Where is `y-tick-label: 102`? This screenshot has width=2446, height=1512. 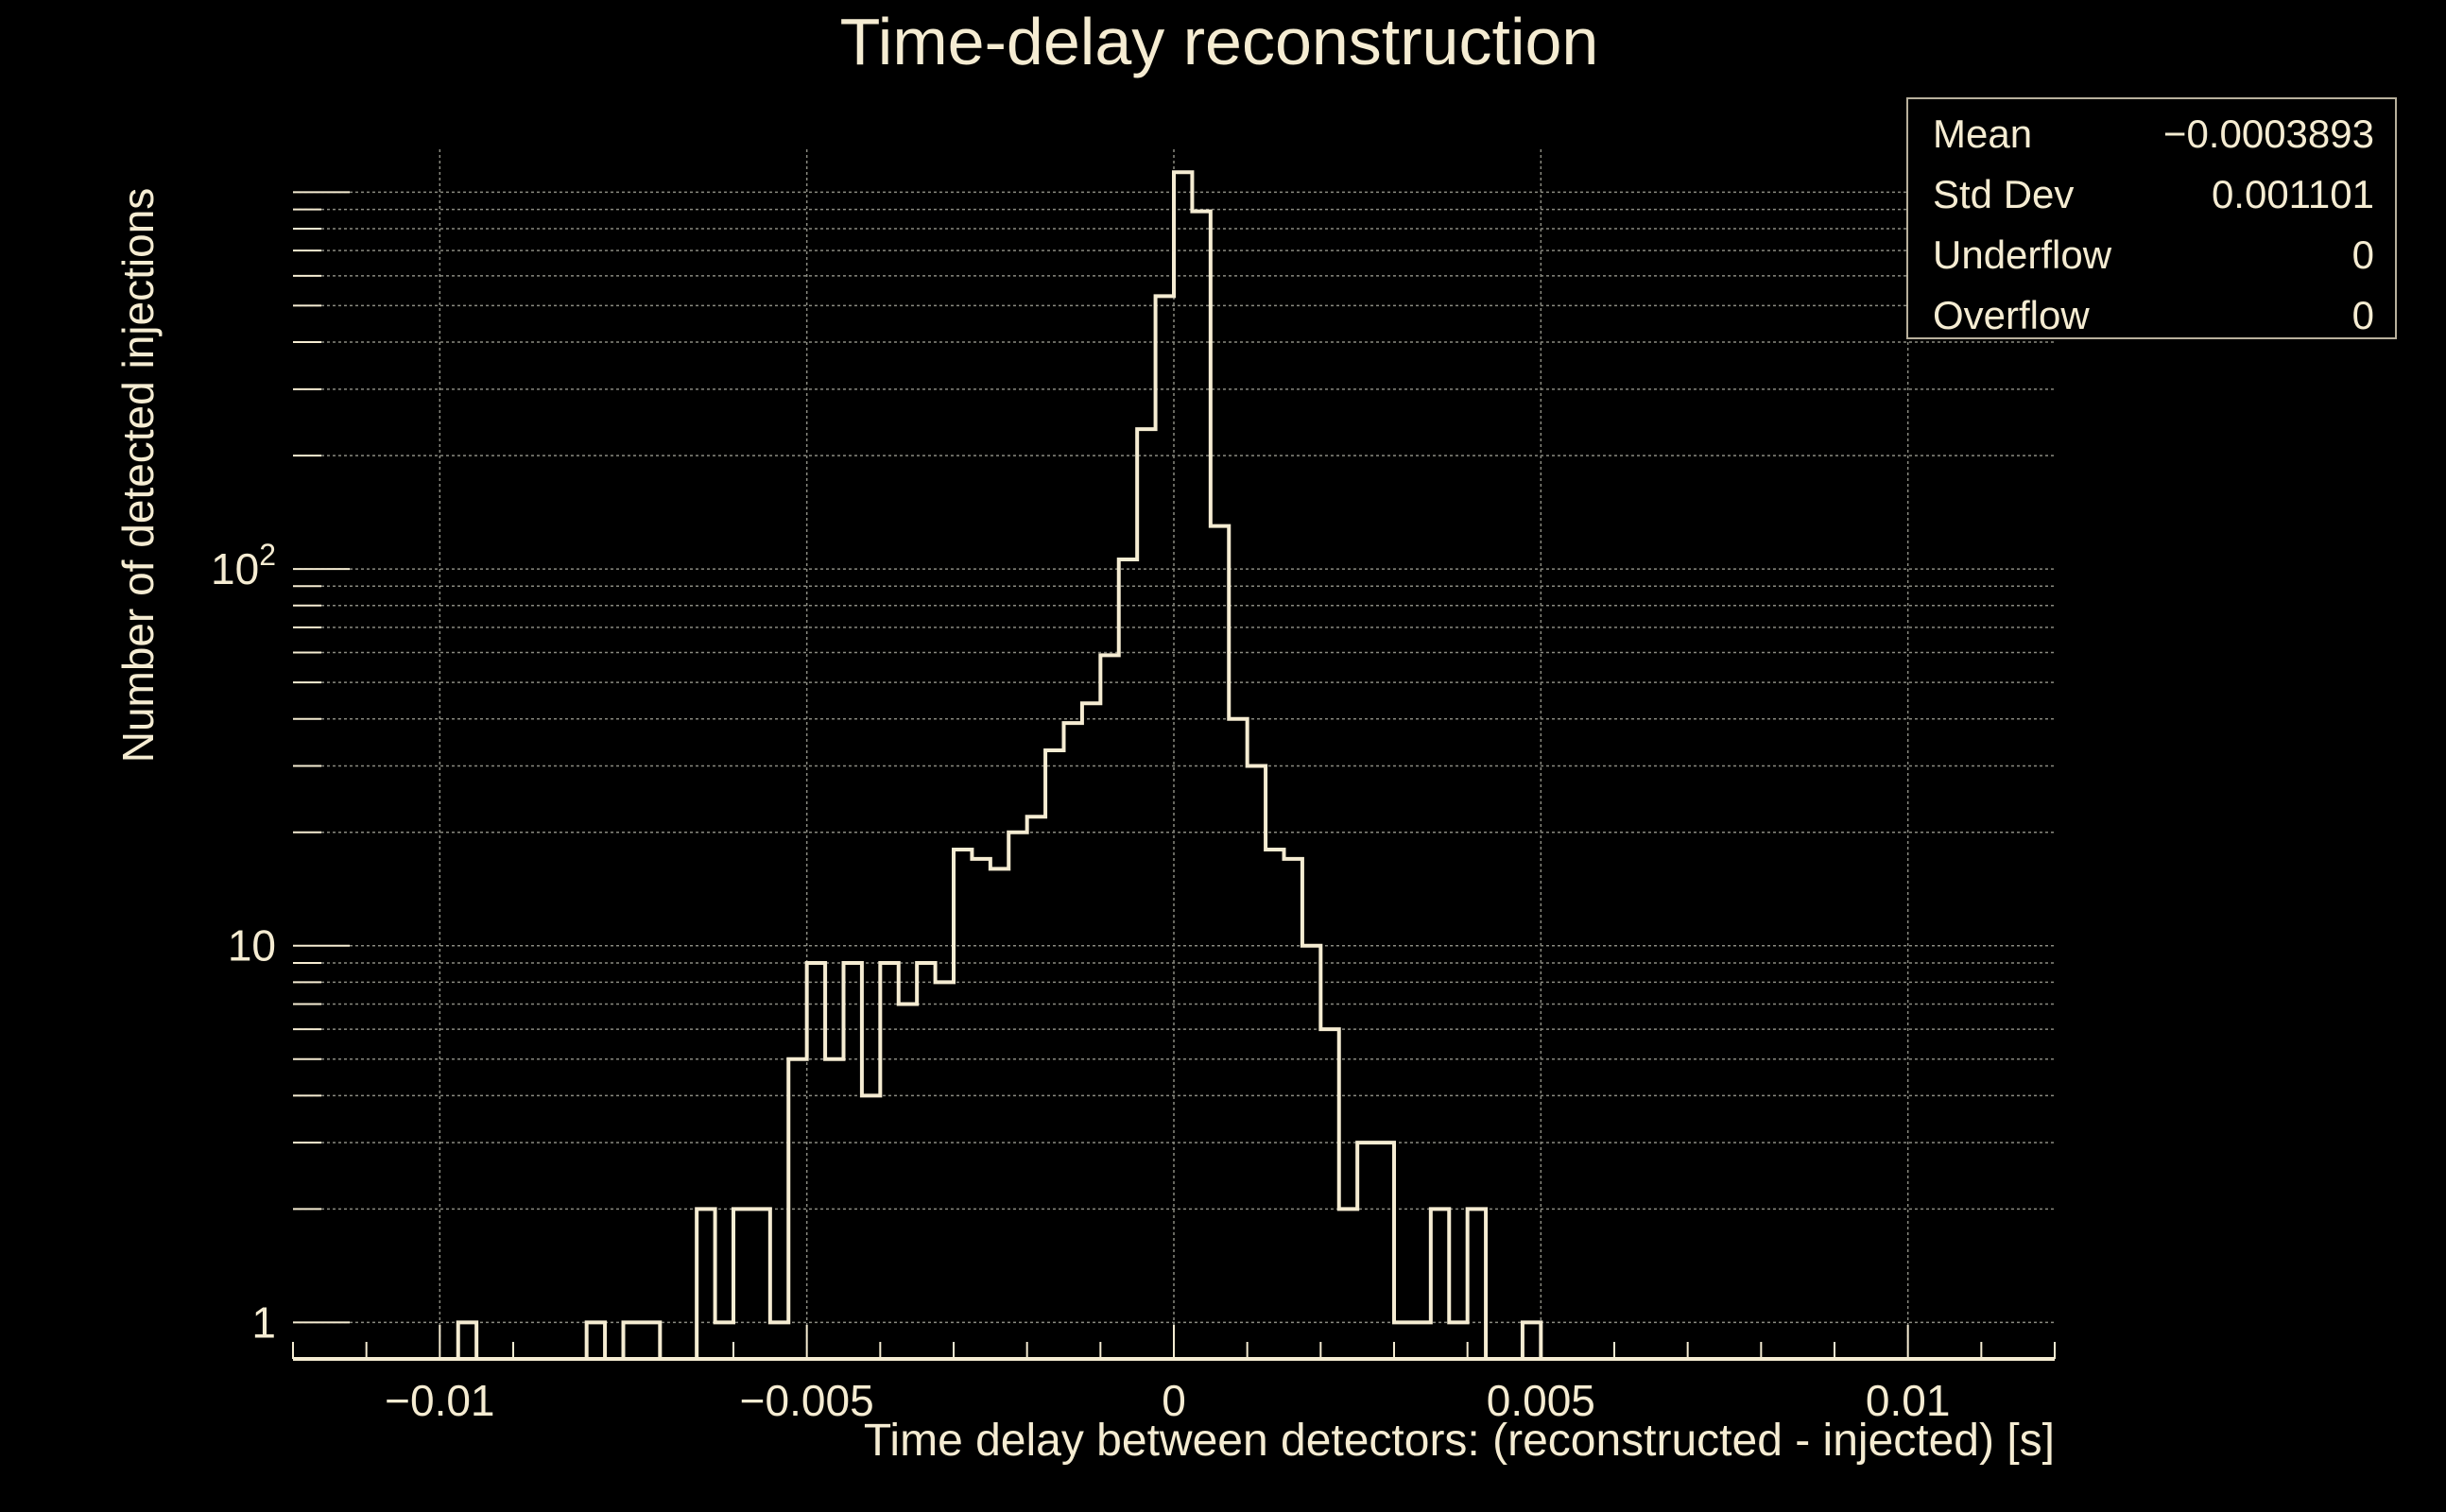 y-tick-label: 102 is located at coordinates (243, 565).